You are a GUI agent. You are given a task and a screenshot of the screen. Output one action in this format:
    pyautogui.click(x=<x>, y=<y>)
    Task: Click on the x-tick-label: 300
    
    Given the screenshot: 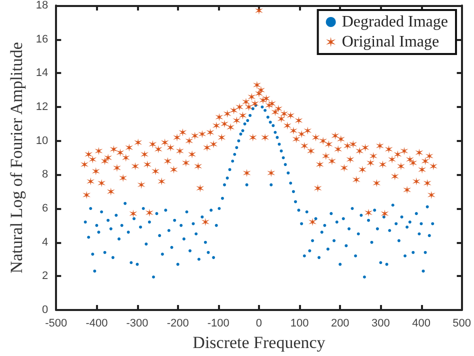 What is the action you would take?
    pyautogui.click(x=381, y=324)
    